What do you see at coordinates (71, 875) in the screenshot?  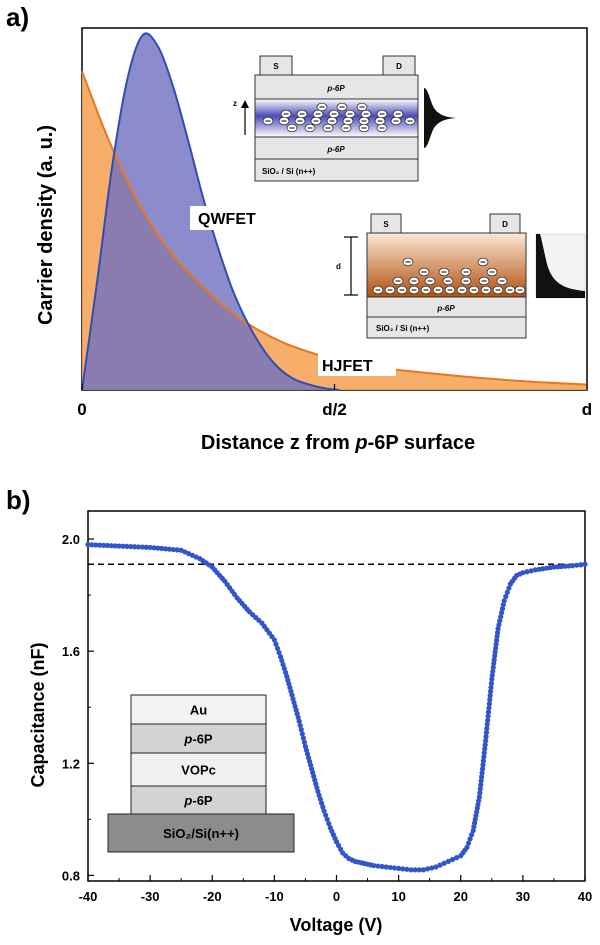 I see `panel-b-ytick-label: 0.8` at bounding box center [71, 875].